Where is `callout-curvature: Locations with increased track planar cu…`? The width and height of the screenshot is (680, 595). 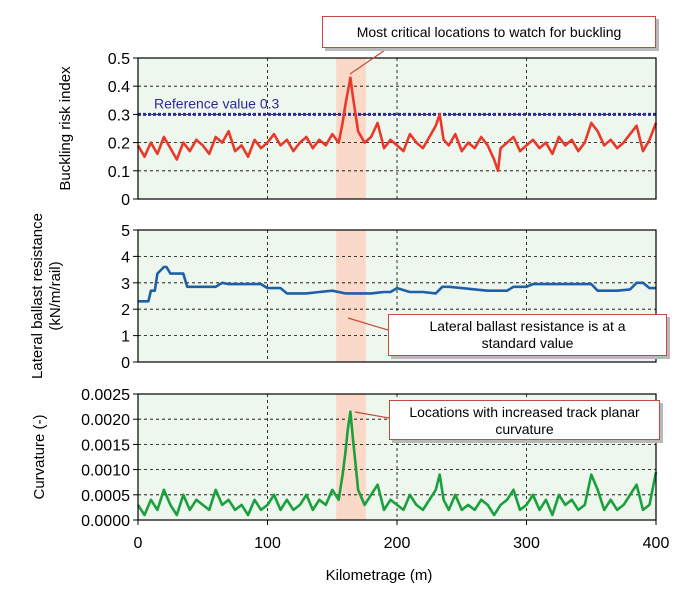 callout-curvature: Locations with increased track planar cu… is located at coordinates (524, 420).